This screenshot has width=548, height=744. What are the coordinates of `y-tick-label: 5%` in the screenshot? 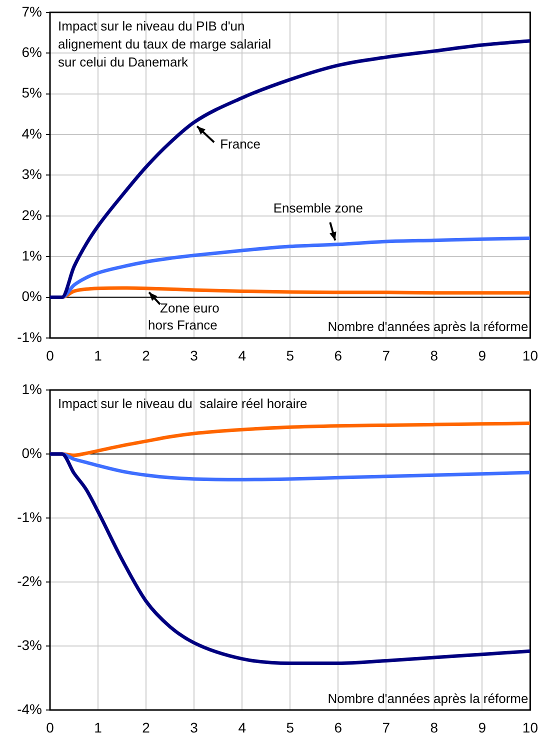 It's located at (32, 92).